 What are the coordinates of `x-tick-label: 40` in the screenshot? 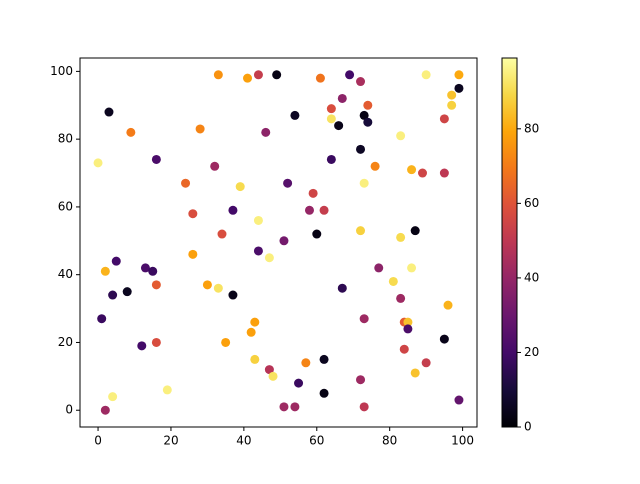 It's located at (243, 441).